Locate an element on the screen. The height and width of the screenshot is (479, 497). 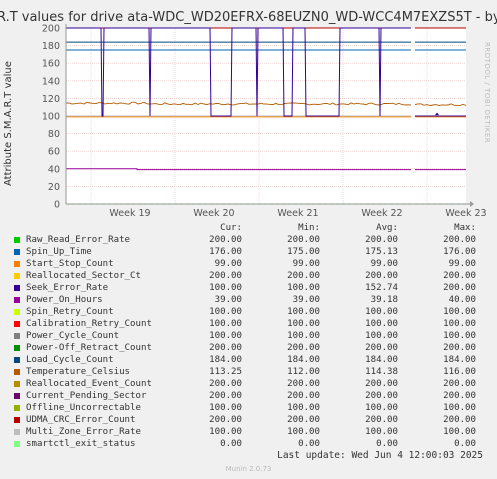
legend-label: UDMA_CRC_Error_Count is located at coordinates (81, 420).